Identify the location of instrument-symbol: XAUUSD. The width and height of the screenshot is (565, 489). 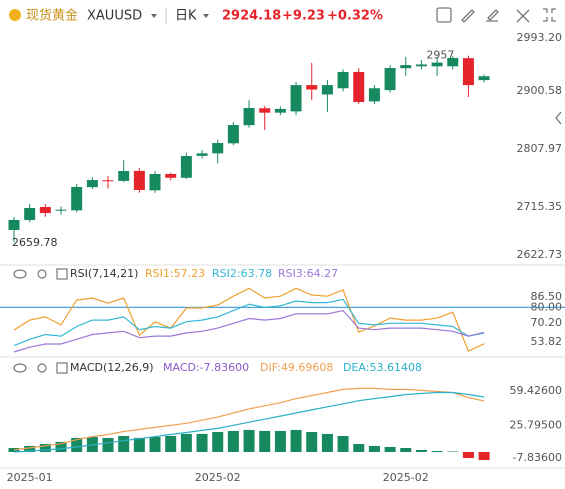
(114, 16).